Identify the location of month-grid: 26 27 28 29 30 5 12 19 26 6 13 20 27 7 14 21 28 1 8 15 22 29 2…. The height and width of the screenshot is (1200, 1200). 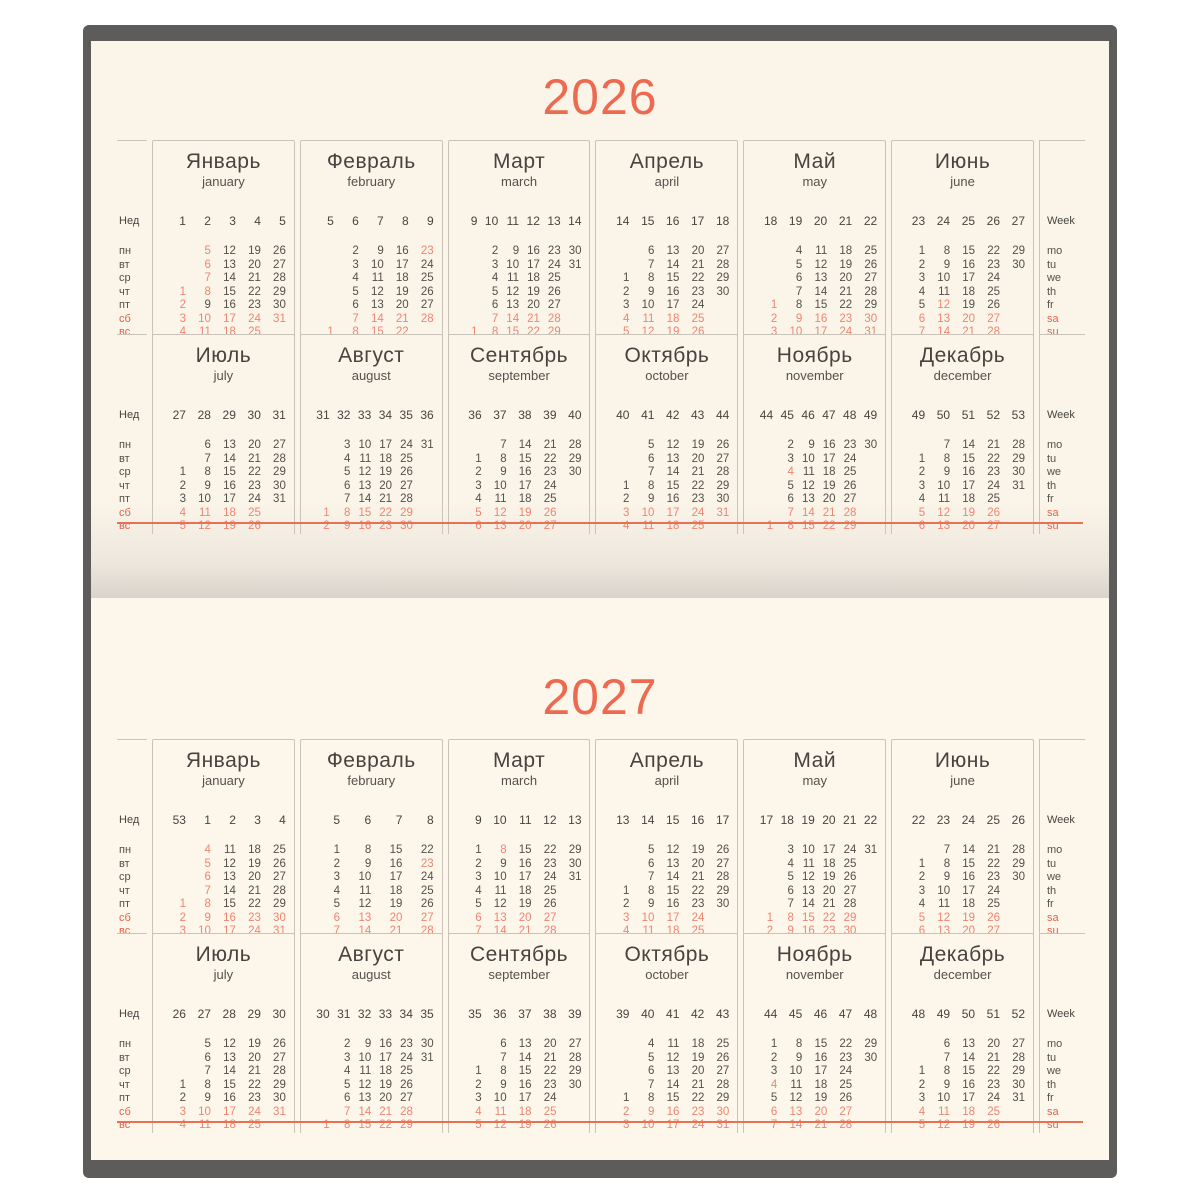
(223, 1070).